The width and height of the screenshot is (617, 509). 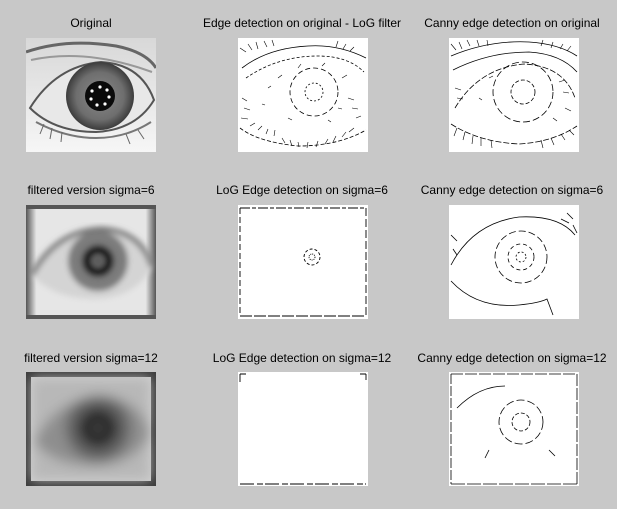 I want to click on image-log-edges-original, so click(x=303, y=95).